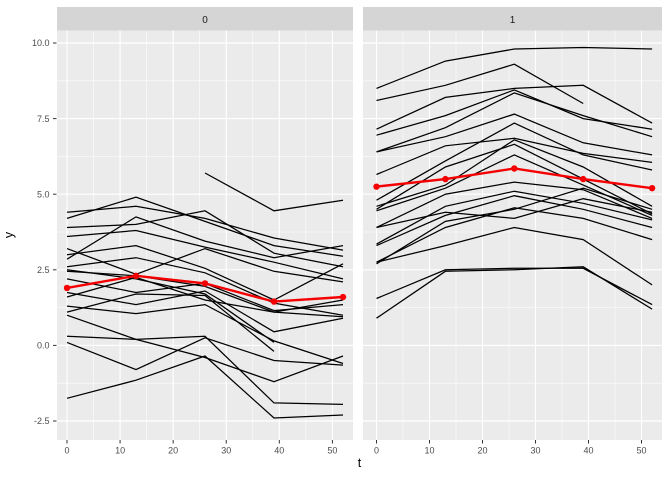 This screenshot has height=480, width=672. I want to click on y-tick-label: 0.0, so click(43, 346).